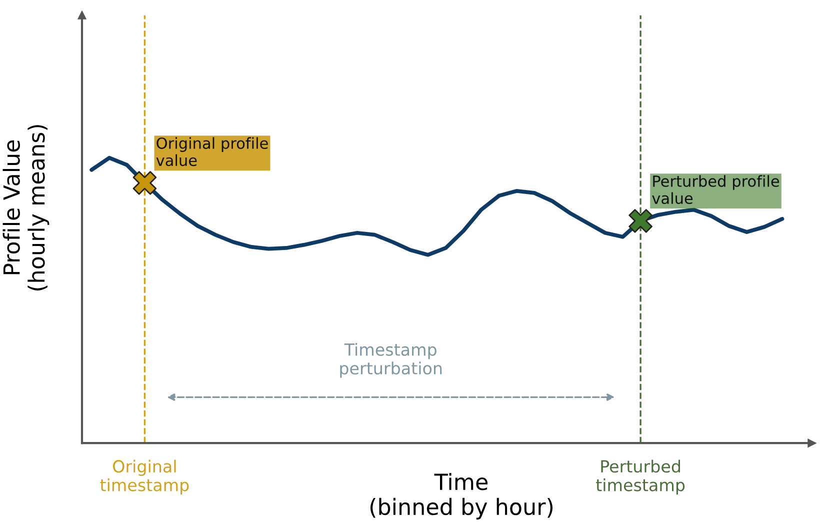 This screenshot has width=820, height=525. What do you see at coordinates (212, 151) in the screenshot?
I see `series-label: Original profile value` at bounding box center [212, 151].